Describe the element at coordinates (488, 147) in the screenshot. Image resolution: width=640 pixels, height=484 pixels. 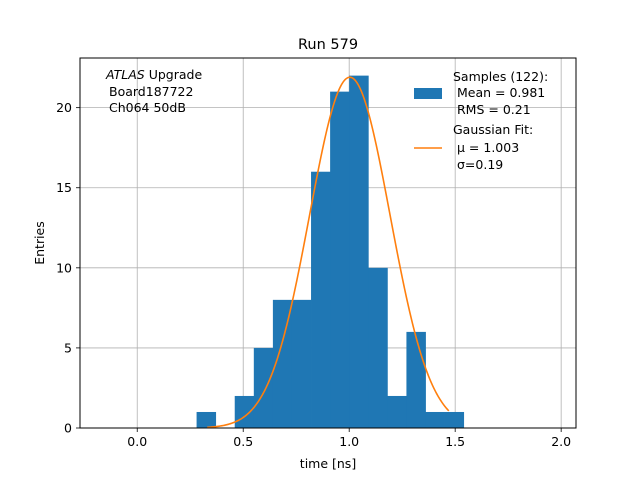
I see `legend-fit-mu: μ = 1.003` at that location.